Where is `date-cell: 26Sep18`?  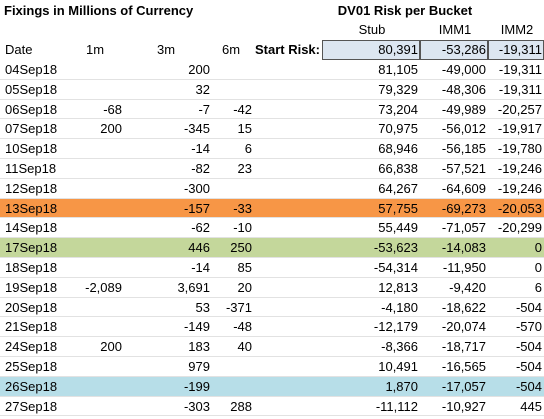
date-cell: 26Sep18 is located at coordinates (31, 386).